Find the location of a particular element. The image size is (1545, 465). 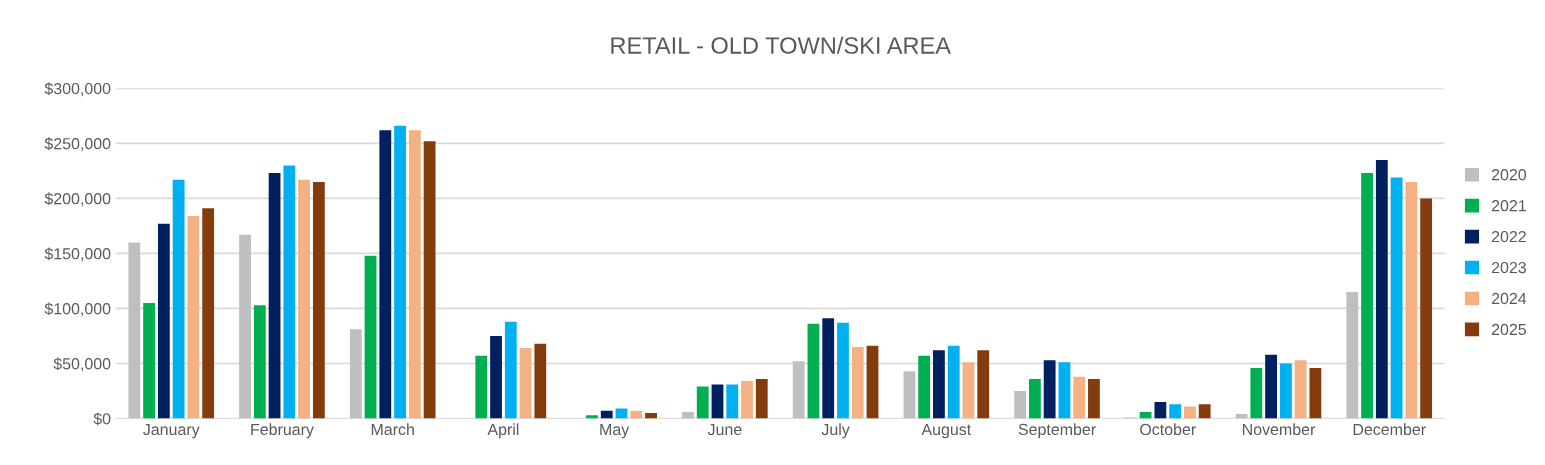

x-tick-label: February is located at coordinates (282, 431).